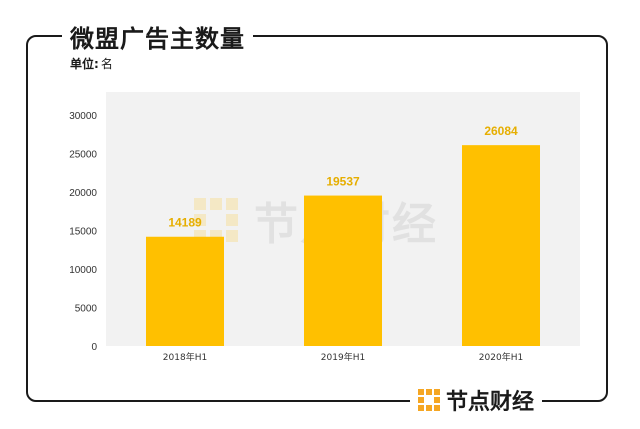 The width and height of the screenshot is (640, 429). I want to click on brand-logo-icon, so click(429, 400).